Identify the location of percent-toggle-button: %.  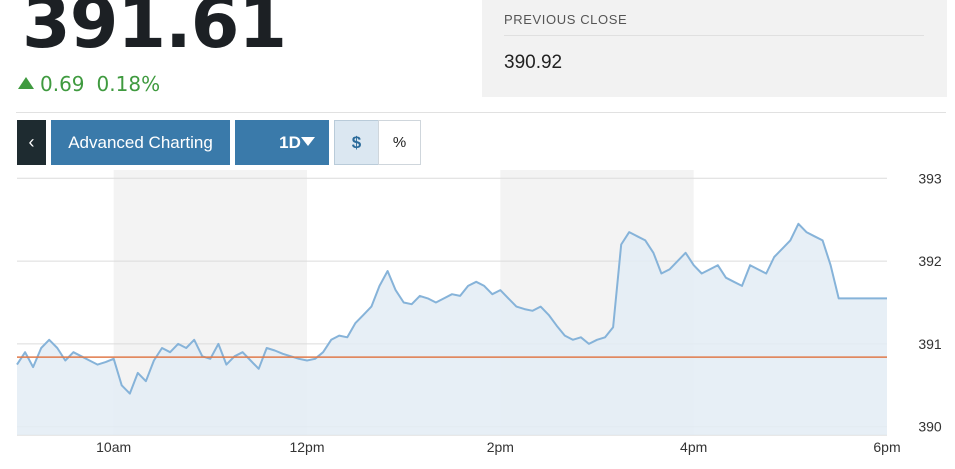
(399, 142).